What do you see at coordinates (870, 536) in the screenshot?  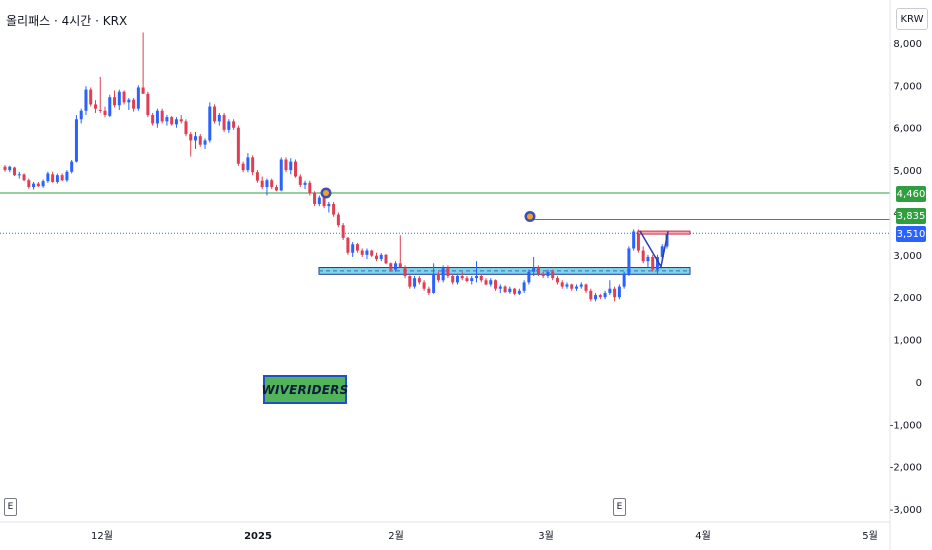 I see `x-tick-label: 5월` at bounding box center [870, 536].